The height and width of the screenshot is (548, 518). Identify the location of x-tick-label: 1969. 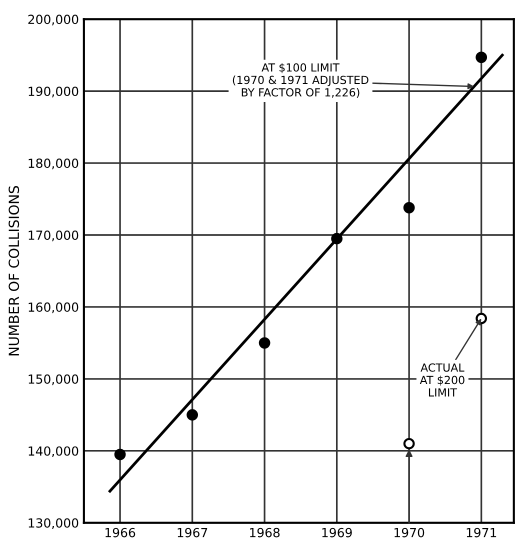
(337, 533).